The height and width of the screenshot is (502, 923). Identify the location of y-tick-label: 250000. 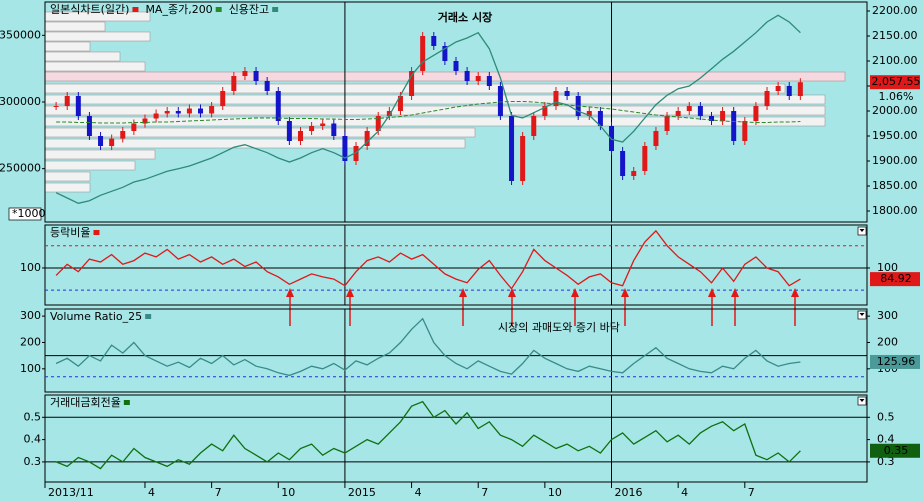
(20, 168).